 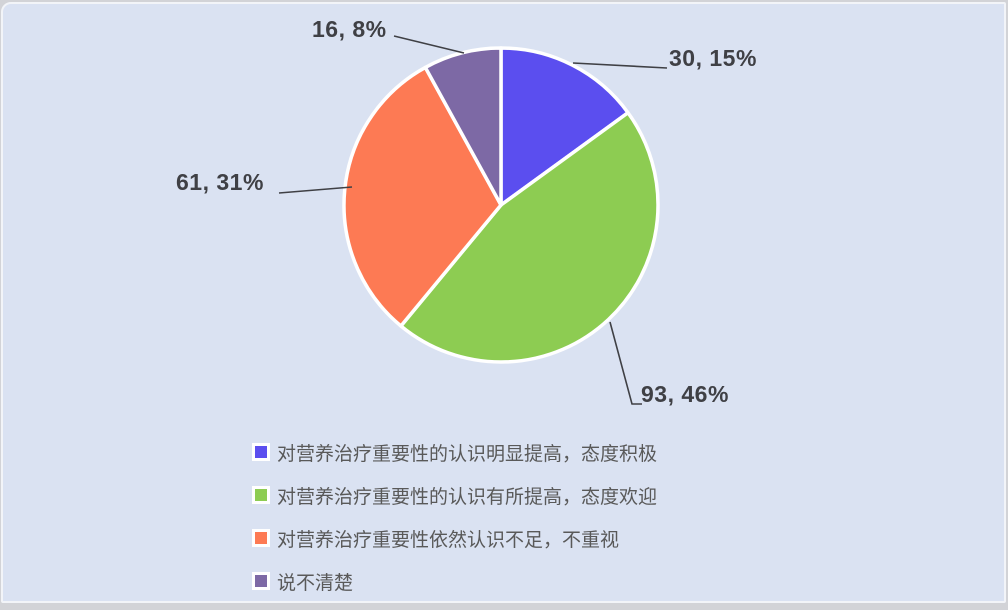 What do you see at coordinates (454, 581) in the screenshot?
I see `legend-item-3: 说不清楚` at bounding box center [454, 581].